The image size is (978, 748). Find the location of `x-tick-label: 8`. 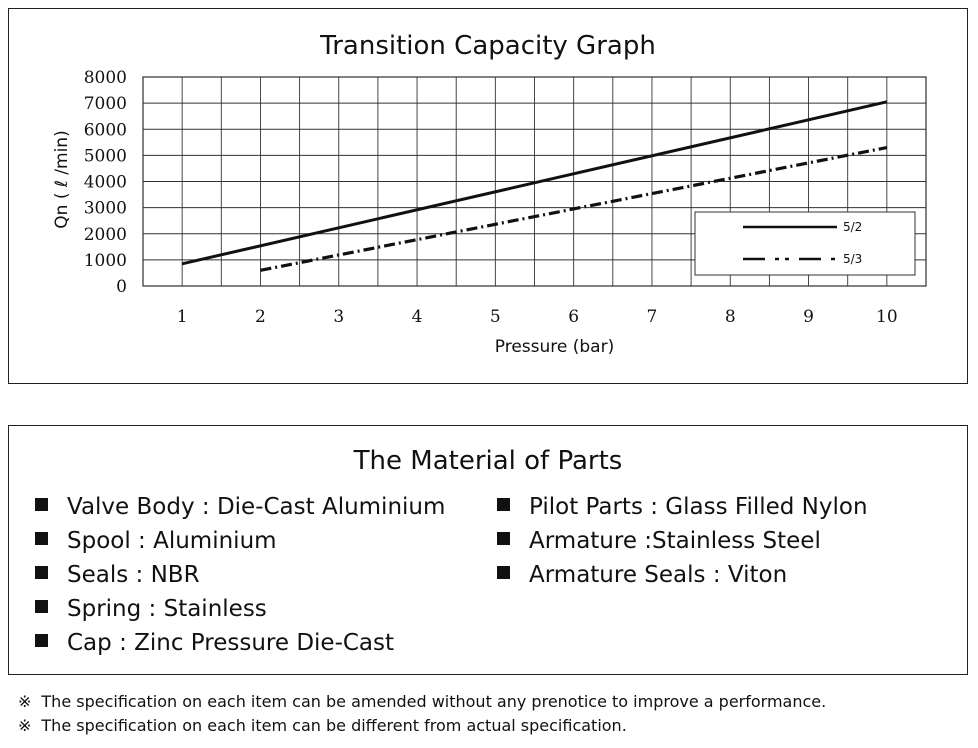

x-tick-label: 8 is located at coordinates (730, 317).